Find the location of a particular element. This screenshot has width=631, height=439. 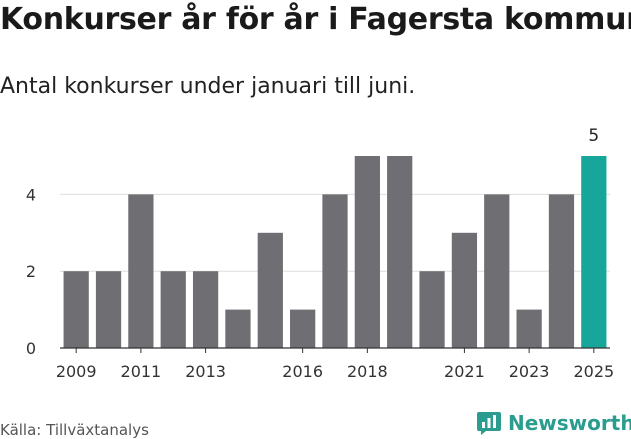

newsworthy-logo-icon is located at coordinates (489, 423).